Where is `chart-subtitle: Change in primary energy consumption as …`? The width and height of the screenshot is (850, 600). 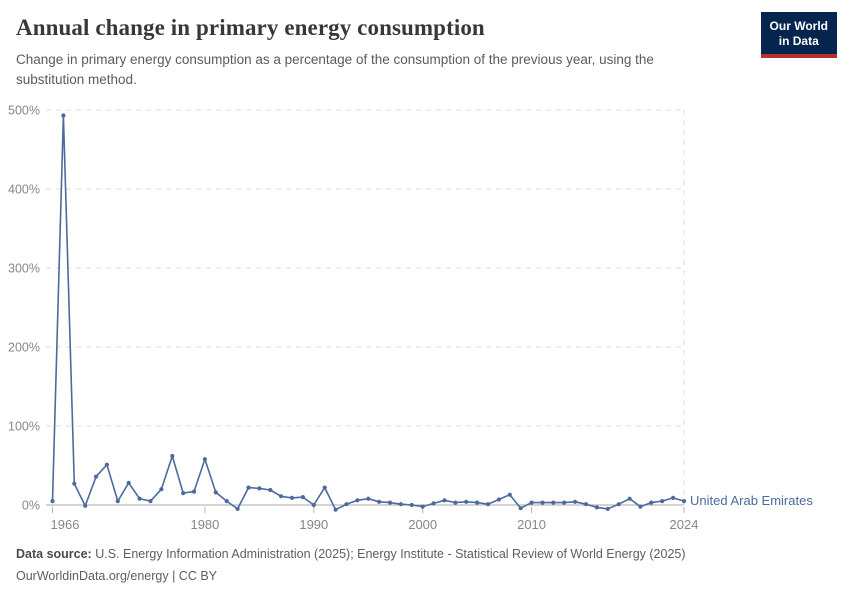 chart-subtitle: Change in primary energy consumption as … is located at coordinates (335, 69).